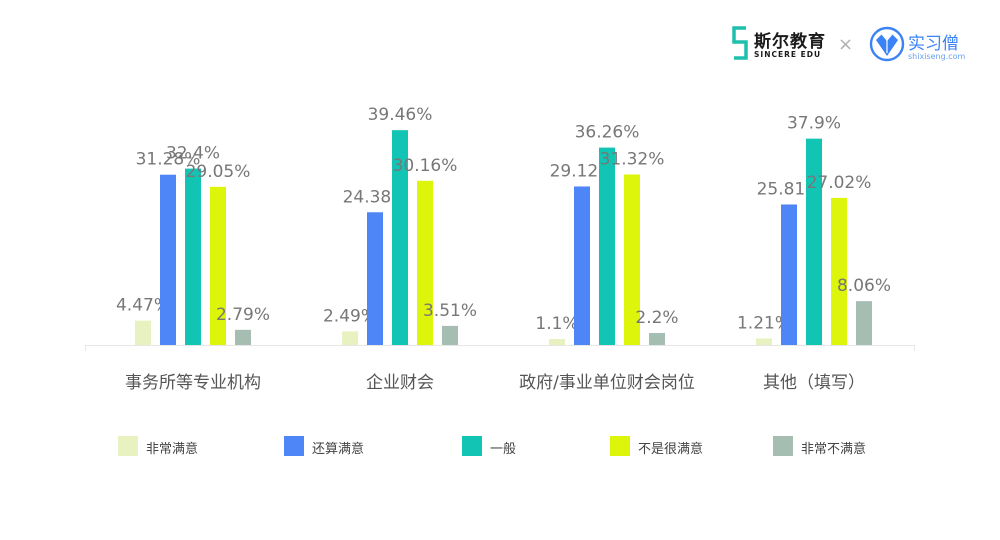  What do you see at coordinates (671, 449) in the screenshot?
I see `legend-label: 不是很满意` at bounding box center [671, 449].